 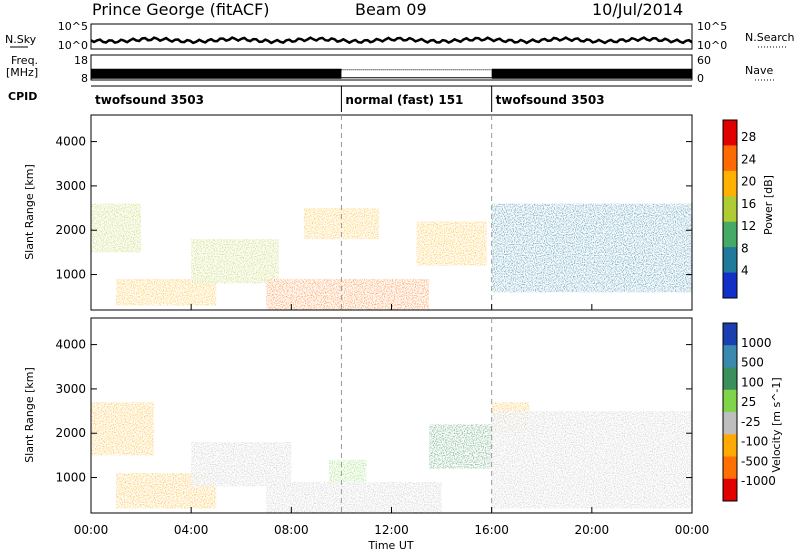 What do you see at coordinates (770, 37) in the screenshot?
I see `nsearch-label: N.Search` at bounding box center [770, 37].